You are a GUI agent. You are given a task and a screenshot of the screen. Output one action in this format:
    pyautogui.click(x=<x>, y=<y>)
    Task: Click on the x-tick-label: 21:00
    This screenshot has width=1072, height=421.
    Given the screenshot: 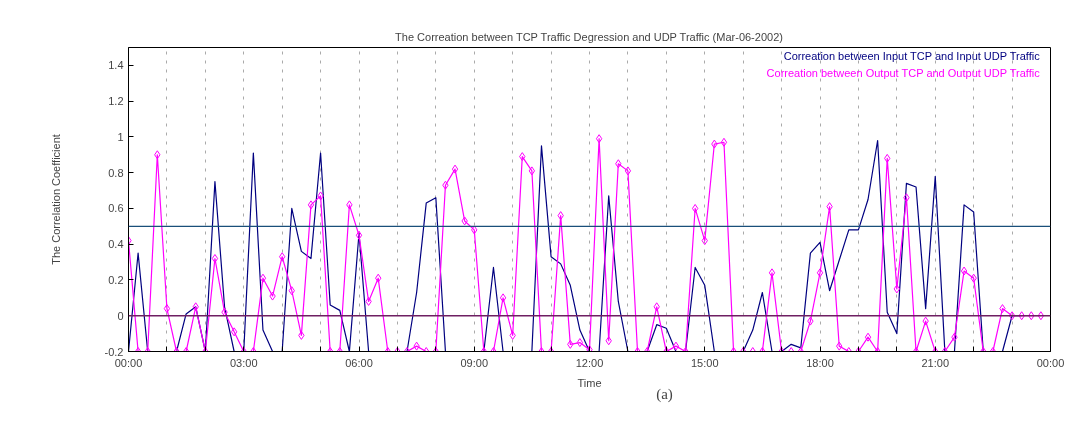 What is the action you would take?
    pyautogui.click(x=935, y=362)
    